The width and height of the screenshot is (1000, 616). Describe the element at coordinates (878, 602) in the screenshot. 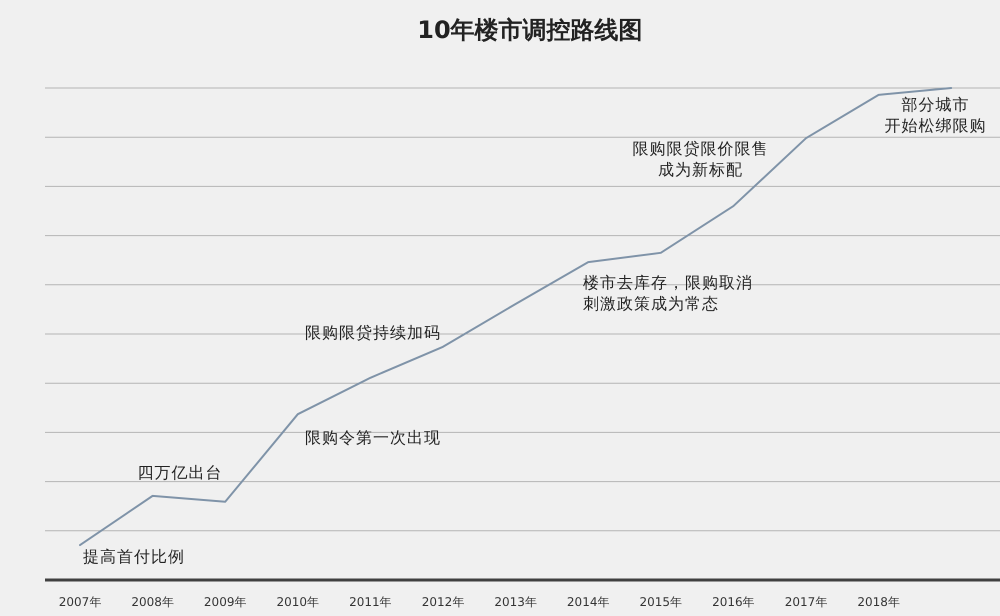

I see `x-tick-label: 2018年` at that location.